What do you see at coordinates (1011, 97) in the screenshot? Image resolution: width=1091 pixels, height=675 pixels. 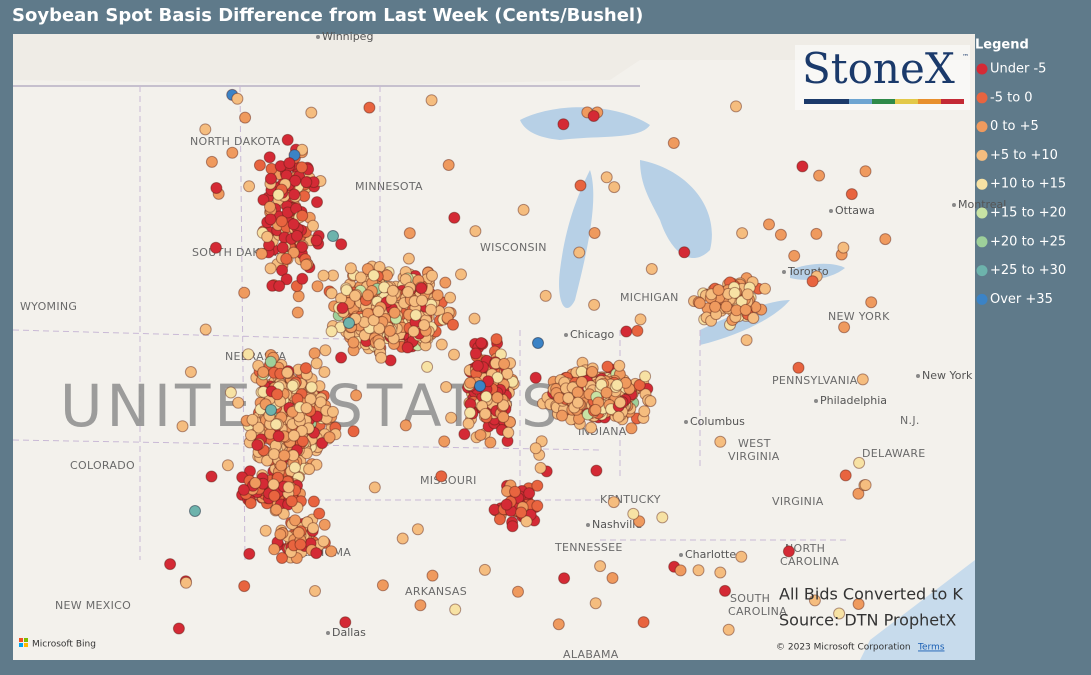 I see `legend-label: -5 to 0` at bounding box center [1011, 97].